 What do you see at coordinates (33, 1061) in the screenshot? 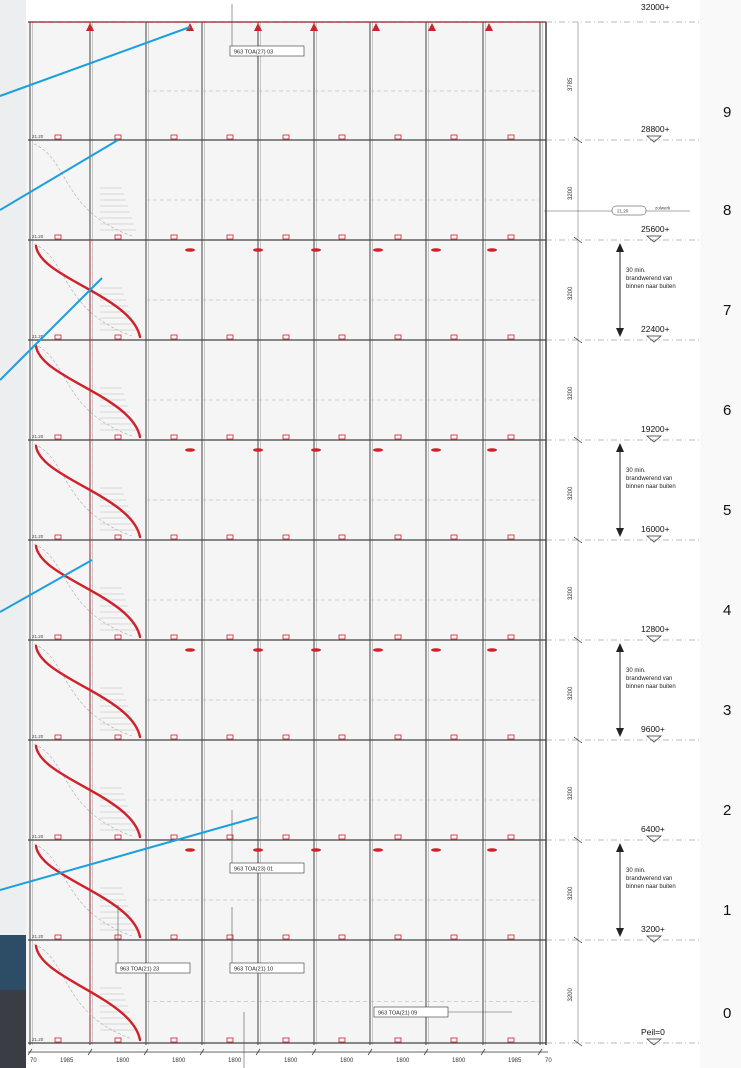
I see `bottom-dimension-value: 70` at bounding box center [33, 1061].